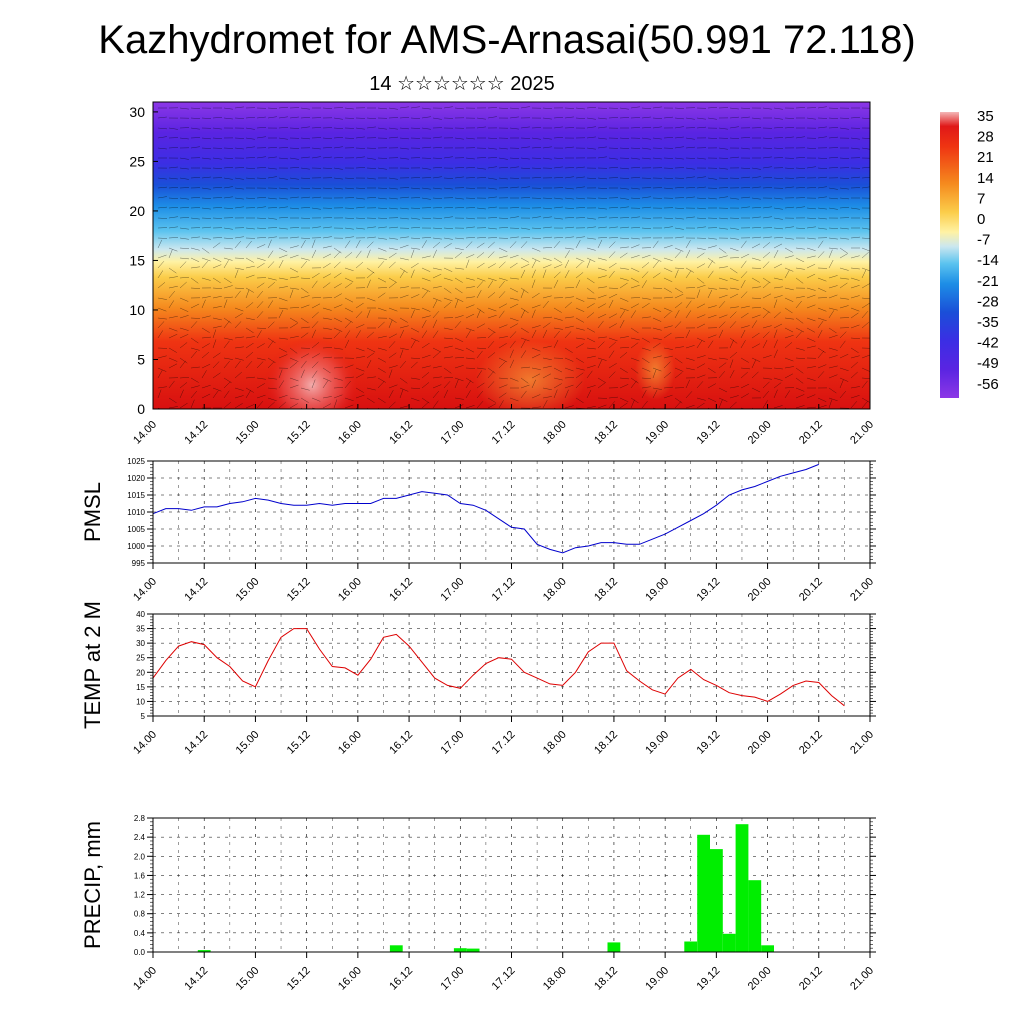  What do you see at coordinates (511, 665) in the screenshot?
I see `temp-2m-frame` at bounding box center [511, 665].